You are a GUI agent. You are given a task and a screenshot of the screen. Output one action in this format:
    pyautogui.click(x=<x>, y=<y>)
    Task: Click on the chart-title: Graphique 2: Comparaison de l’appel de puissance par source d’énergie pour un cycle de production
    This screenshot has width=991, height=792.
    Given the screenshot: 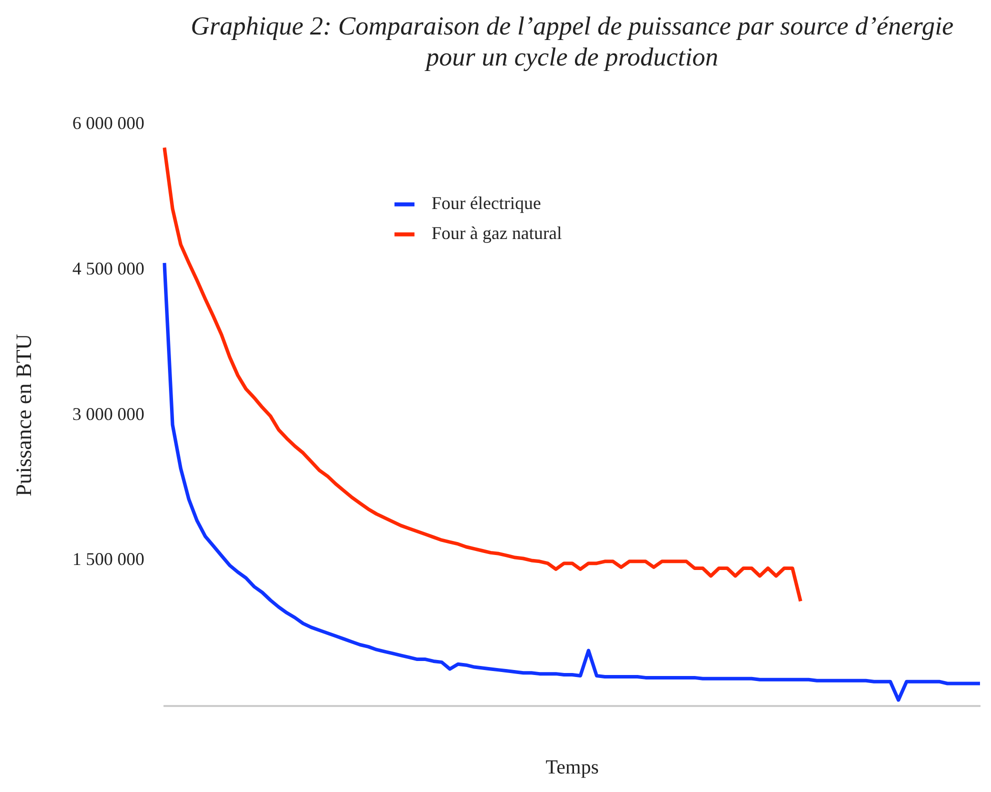 What is the action you would take?
    pyautogui.click(x=572, y=41)
    